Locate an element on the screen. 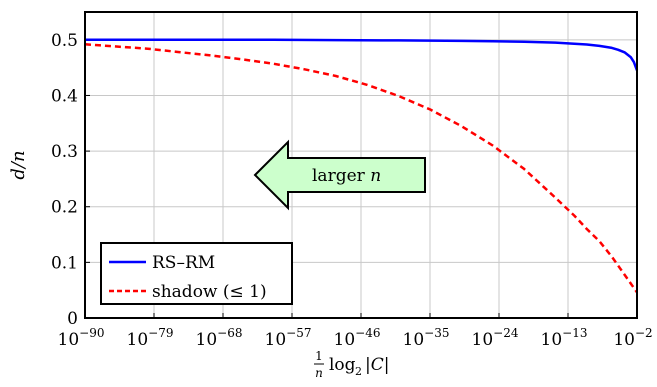 The height and width of the screenshot is (387, 657). x-label-log-base: 2 is located at coordinates (358, 371).